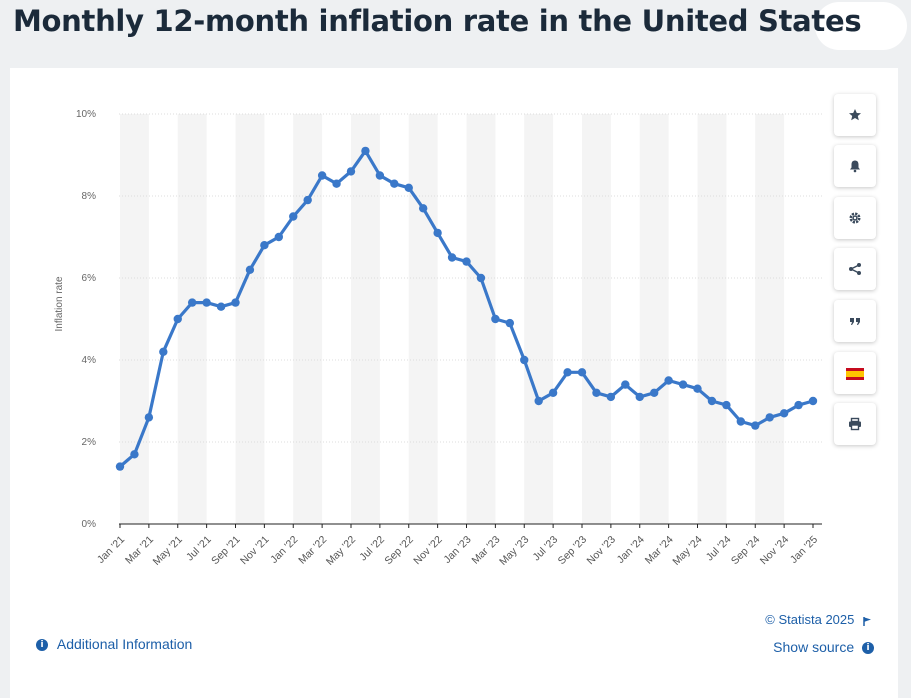 Image resolution: width=911 pixels, height=698 pixels. I want to click on y-tick-label: 6%, so click(89, 278).